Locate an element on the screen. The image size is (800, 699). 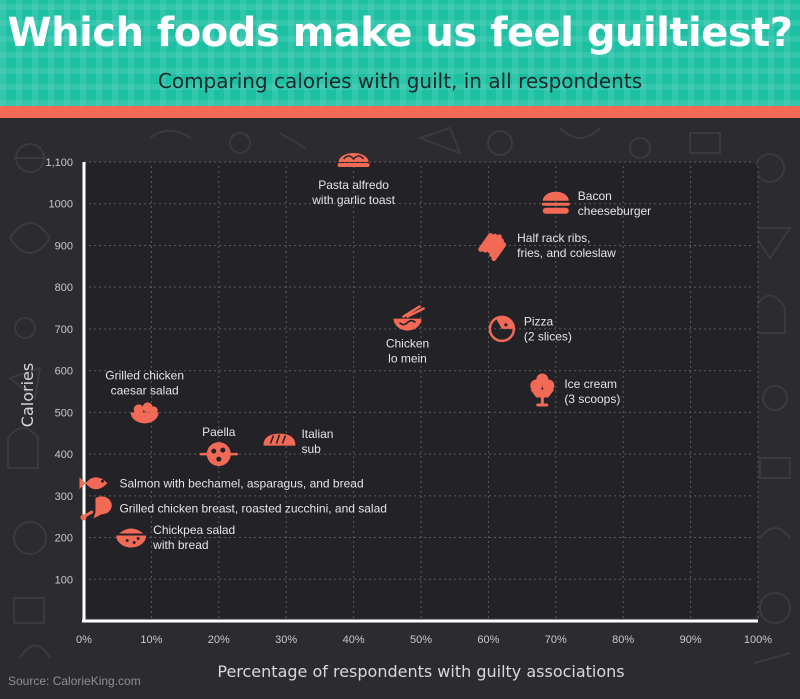
y-tick-label: 500 is located at coordinates (64, 413).